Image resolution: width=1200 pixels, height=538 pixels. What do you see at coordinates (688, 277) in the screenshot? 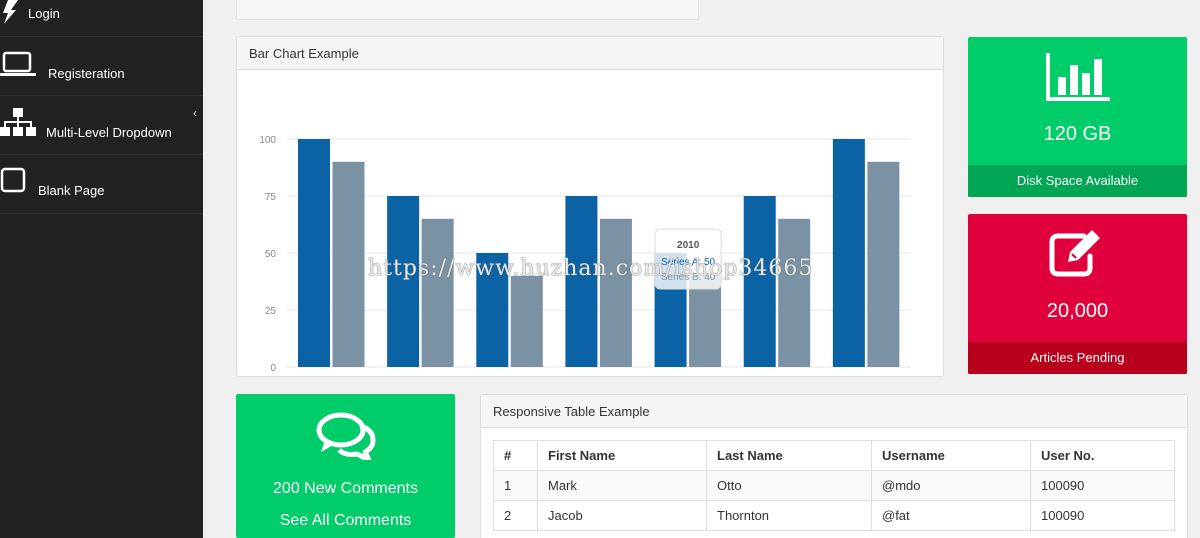
I see `tooltip-series-b: Series B: 40` at bounding box center [688, 277].